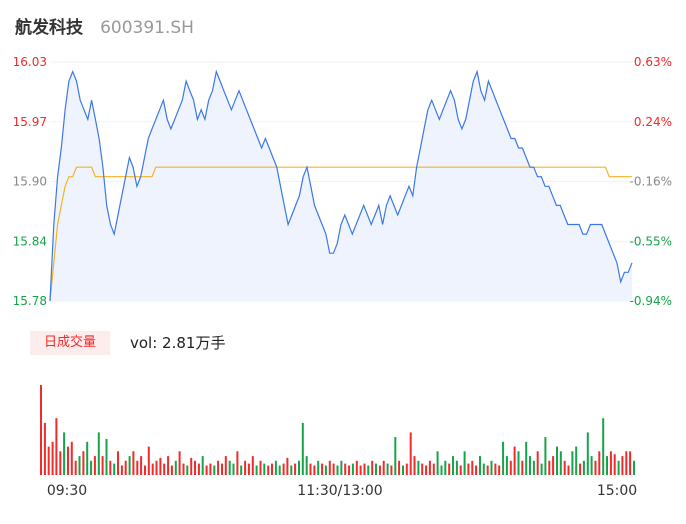 This screenshot has width=686, height=524. Describe the element at coordinates (30, 122) in the screenshot. I see `y-tick-label: 15.97` at that location.